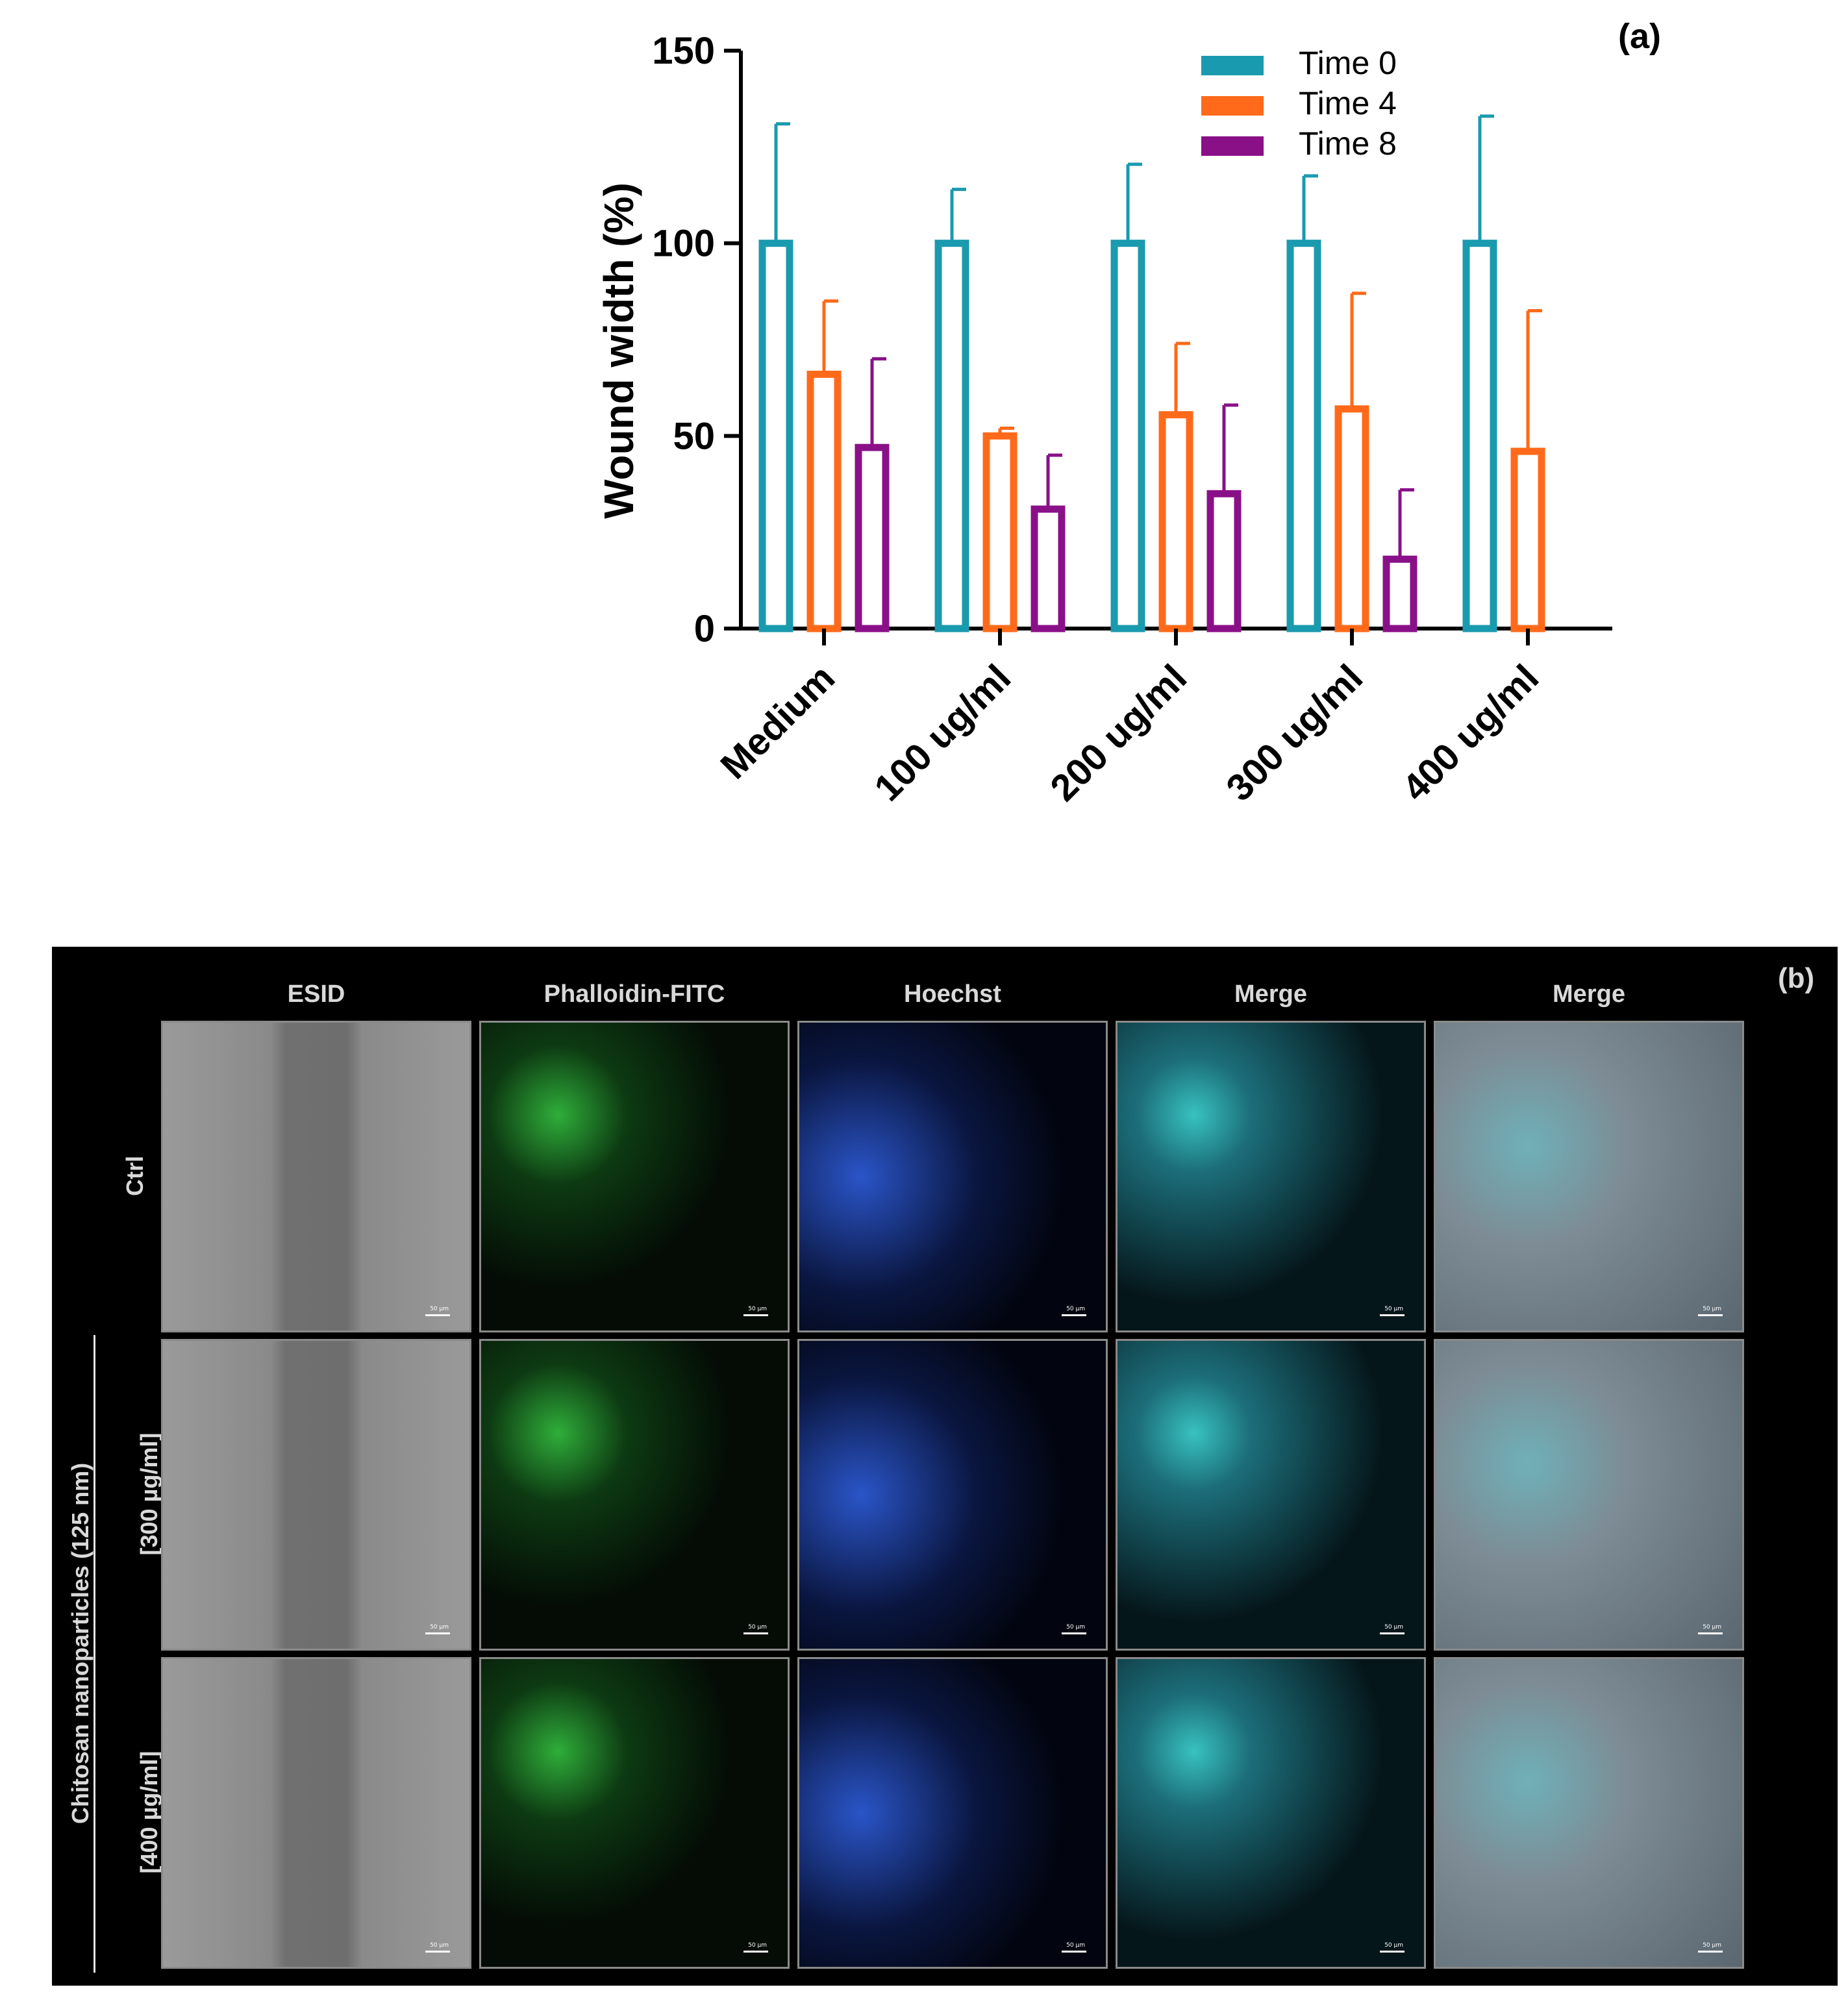  I want to click on y-tick-label: 0, so click(704, 629).